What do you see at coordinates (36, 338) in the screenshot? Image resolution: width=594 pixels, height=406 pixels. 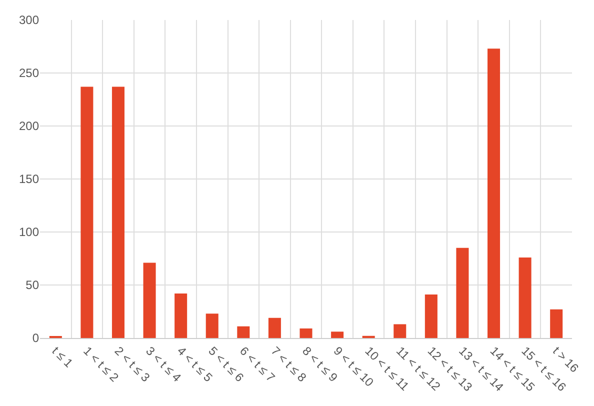 I see `y-tick-label: 0` at bounding box center [36, 338].